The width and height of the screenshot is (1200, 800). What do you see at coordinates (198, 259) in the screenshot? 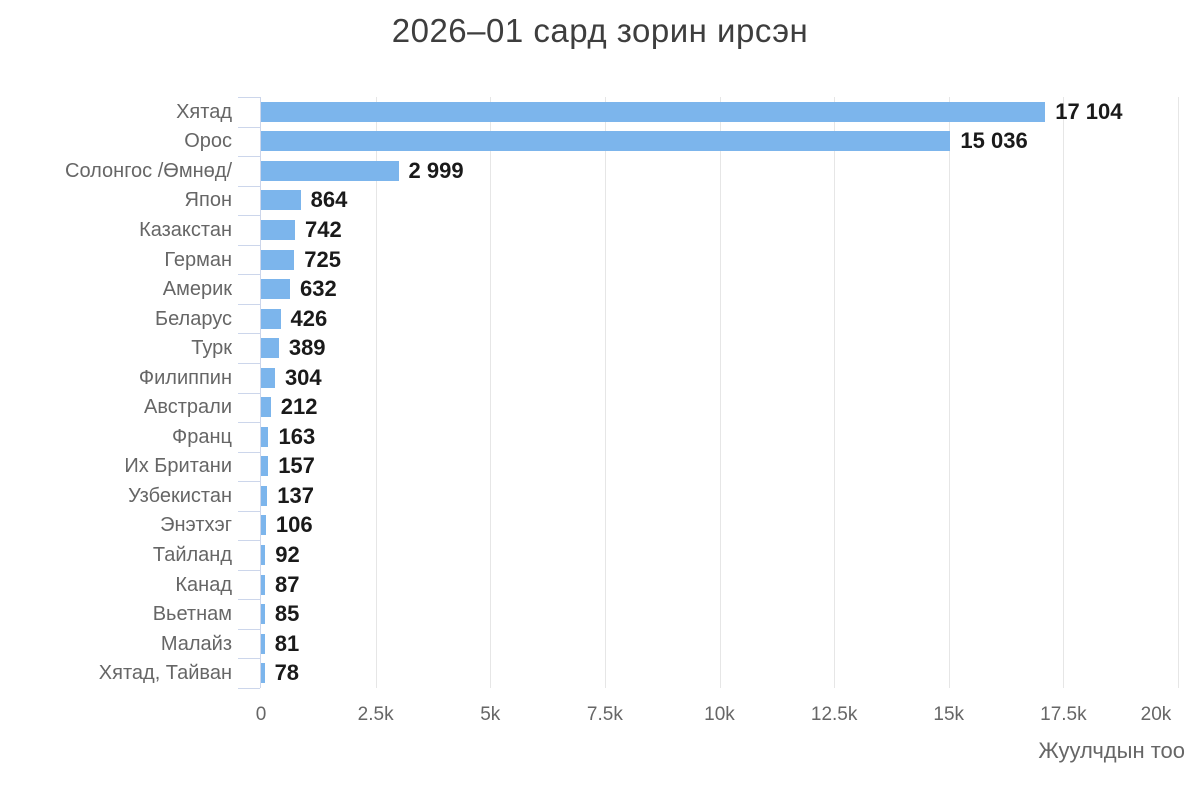
I see `category-label: Герман` at bounding box center [198, 259].